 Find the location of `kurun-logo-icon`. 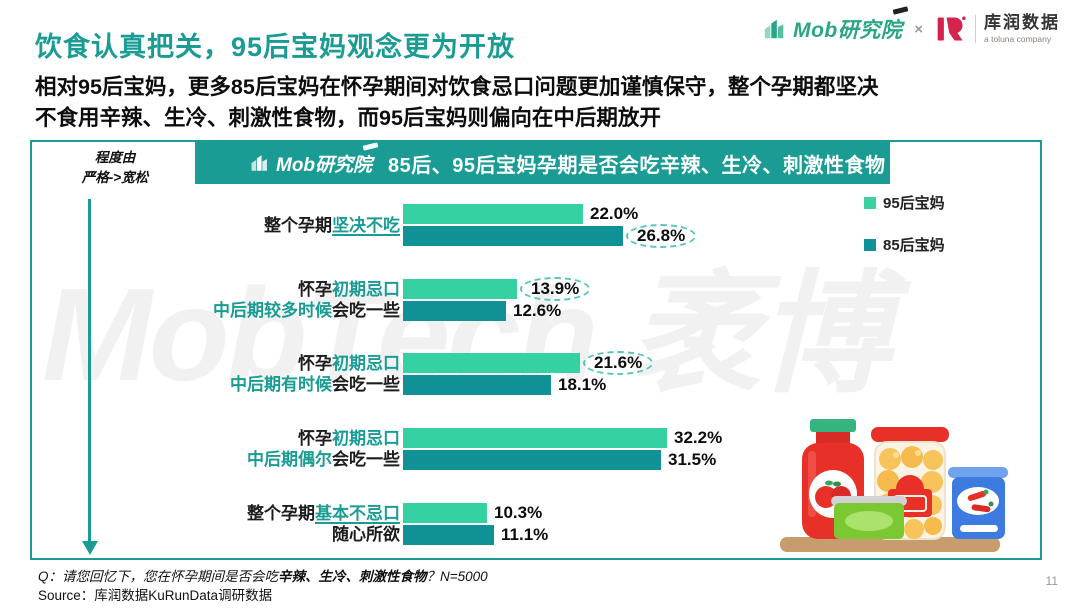

kurun-logo-icon is located at coordinates (951, 28).